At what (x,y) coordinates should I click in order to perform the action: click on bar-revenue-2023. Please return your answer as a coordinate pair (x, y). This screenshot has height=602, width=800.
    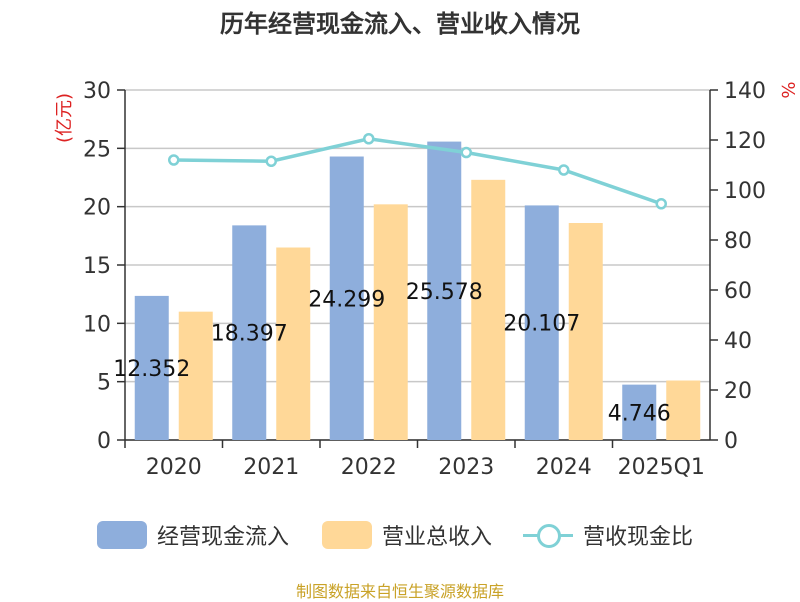
    Looking at the image, I should click on (488, 310).